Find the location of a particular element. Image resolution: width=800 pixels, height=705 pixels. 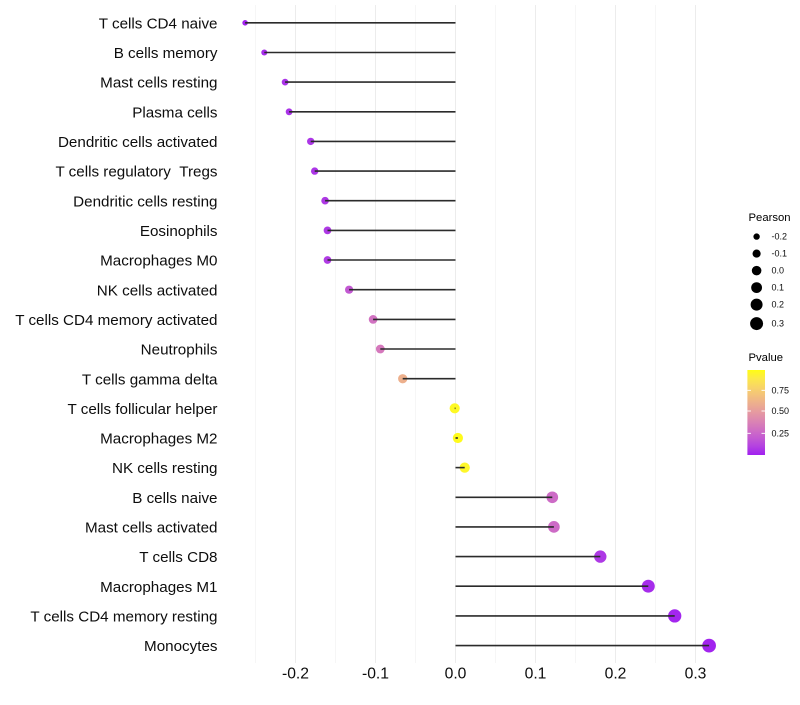

svg-text: Eosinophils is located at coordinates (179, 231).